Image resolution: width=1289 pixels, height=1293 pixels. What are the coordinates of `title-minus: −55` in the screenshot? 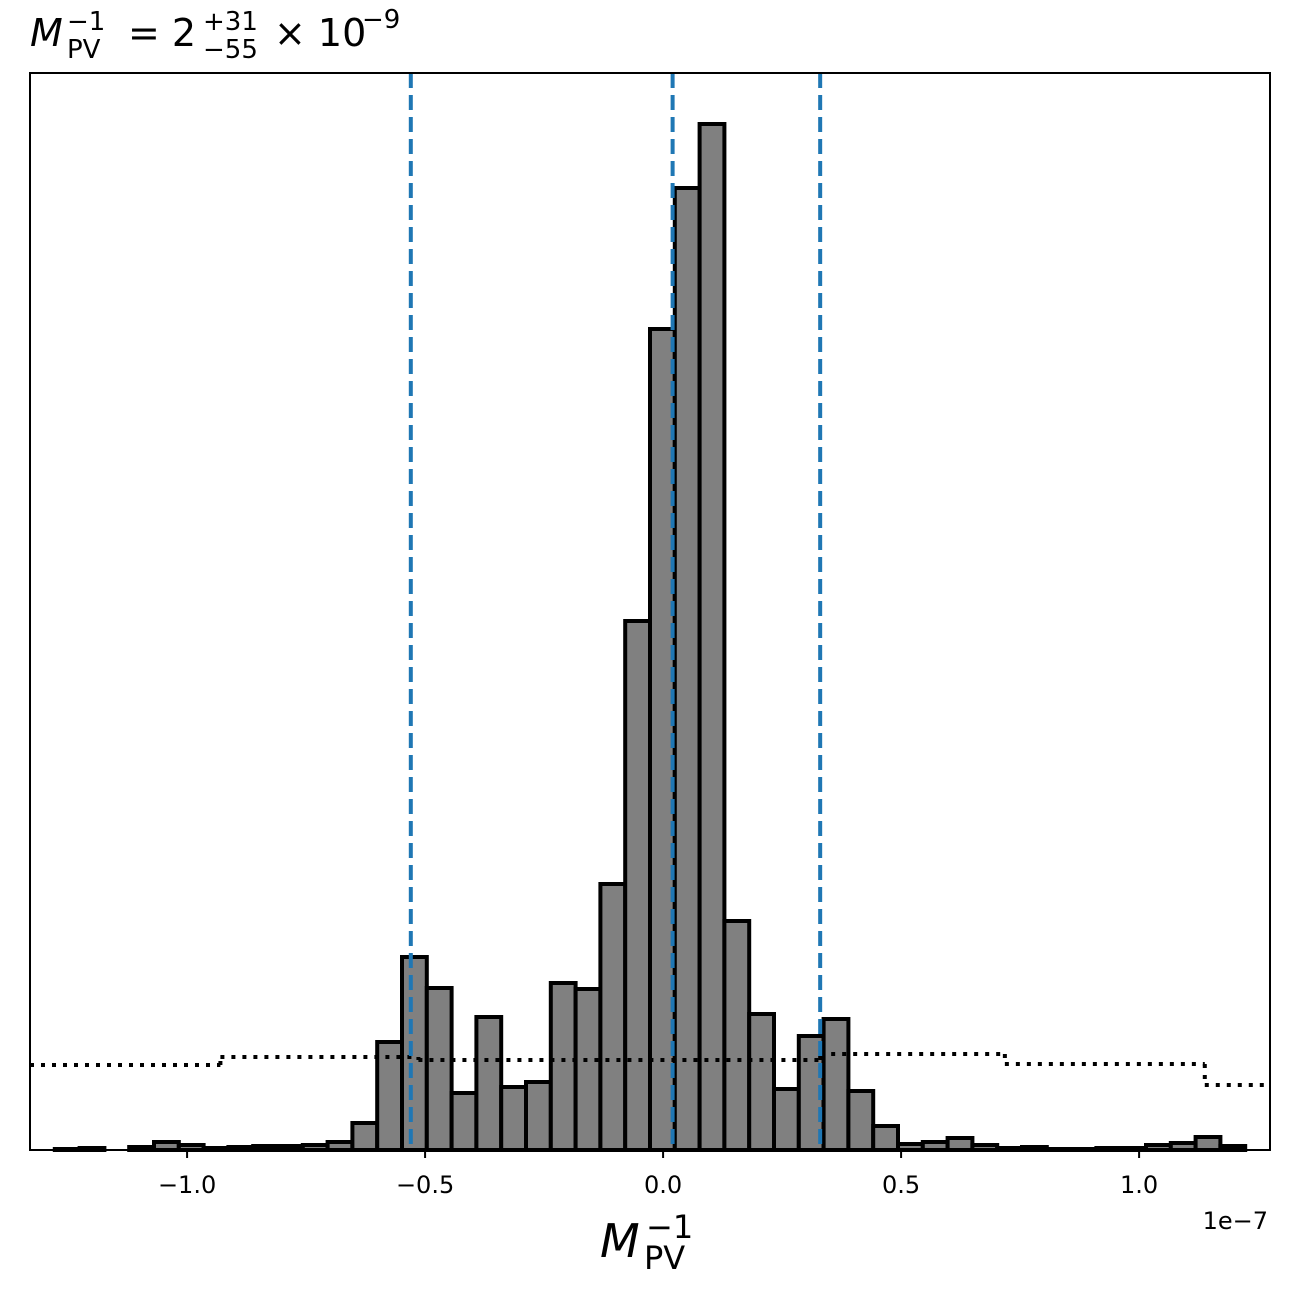 It's located at (230, 50).